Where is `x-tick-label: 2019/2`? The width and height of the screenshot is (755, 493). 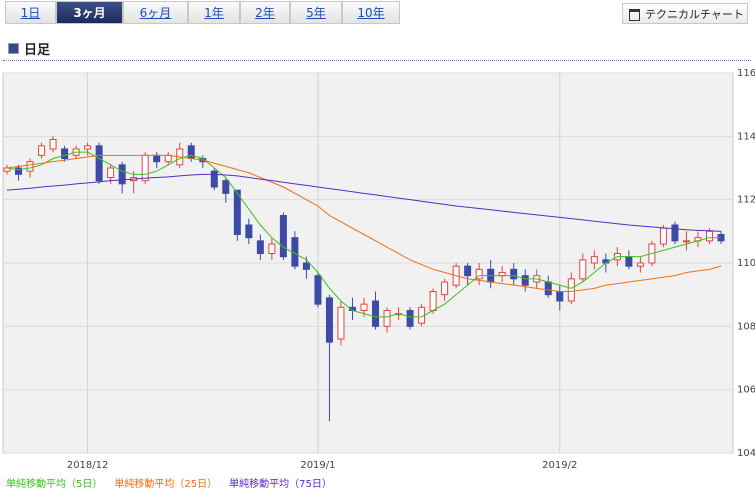
x-tick-label: 2019/2 is located at coordinates (559, 465).